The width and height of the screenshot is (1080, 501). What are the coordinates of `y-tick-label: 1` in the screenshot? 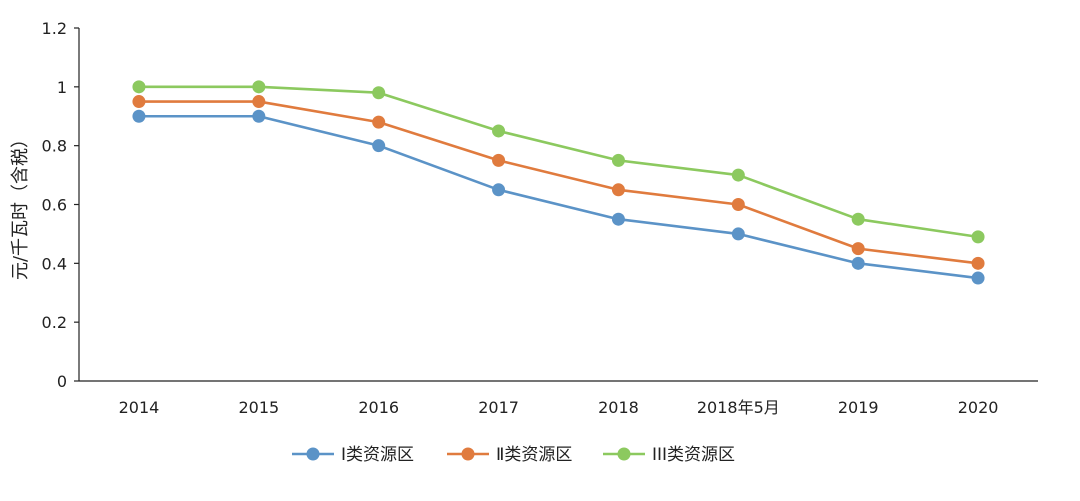 It's located at (62, 87).